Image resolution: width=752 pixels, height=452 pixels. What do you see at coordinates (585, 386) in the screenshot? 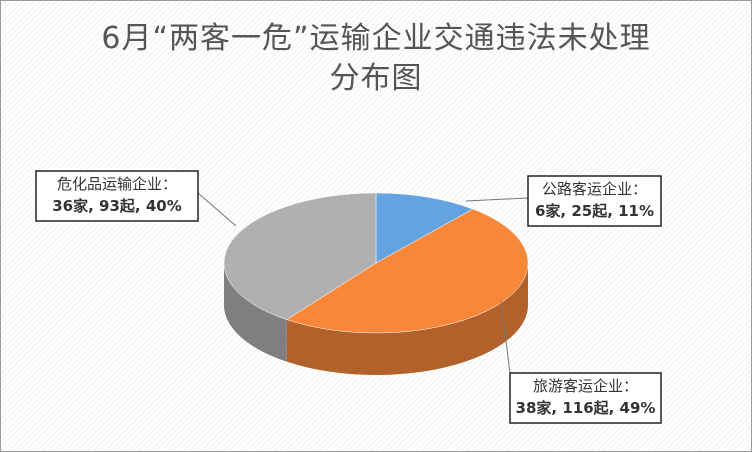
I see `category-label: 旅游客运企业：` at bounding box center [585, 386].